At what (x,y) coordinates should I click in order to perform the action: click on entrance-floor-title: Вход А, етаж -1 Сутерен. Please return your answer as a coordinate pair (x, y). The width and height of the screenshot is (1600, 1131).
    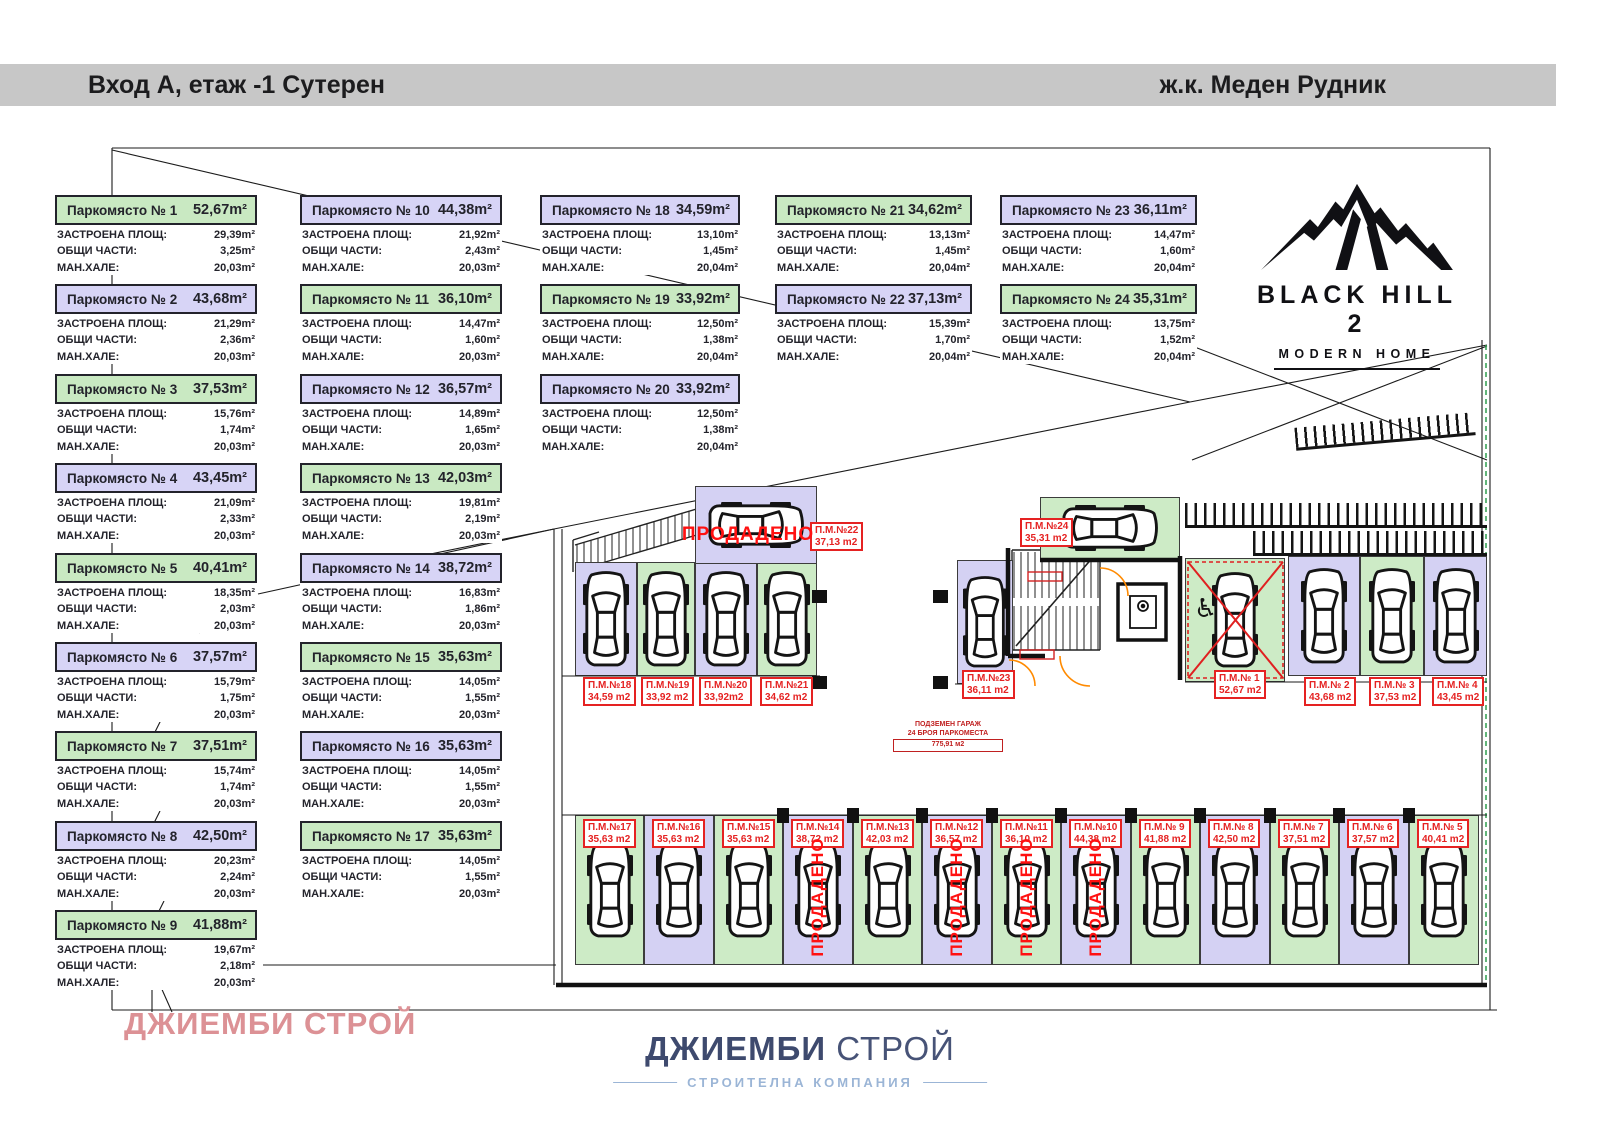
    Looking at the image, I should click on (236, 84).